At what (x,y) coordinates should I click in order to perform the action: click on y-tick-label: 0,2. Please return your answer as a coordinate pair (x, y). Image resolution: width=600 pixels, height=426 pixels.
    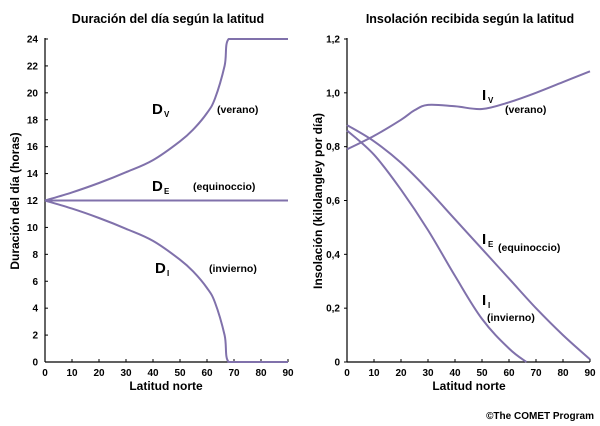
    Looking at the image, I should click on (333, 309).